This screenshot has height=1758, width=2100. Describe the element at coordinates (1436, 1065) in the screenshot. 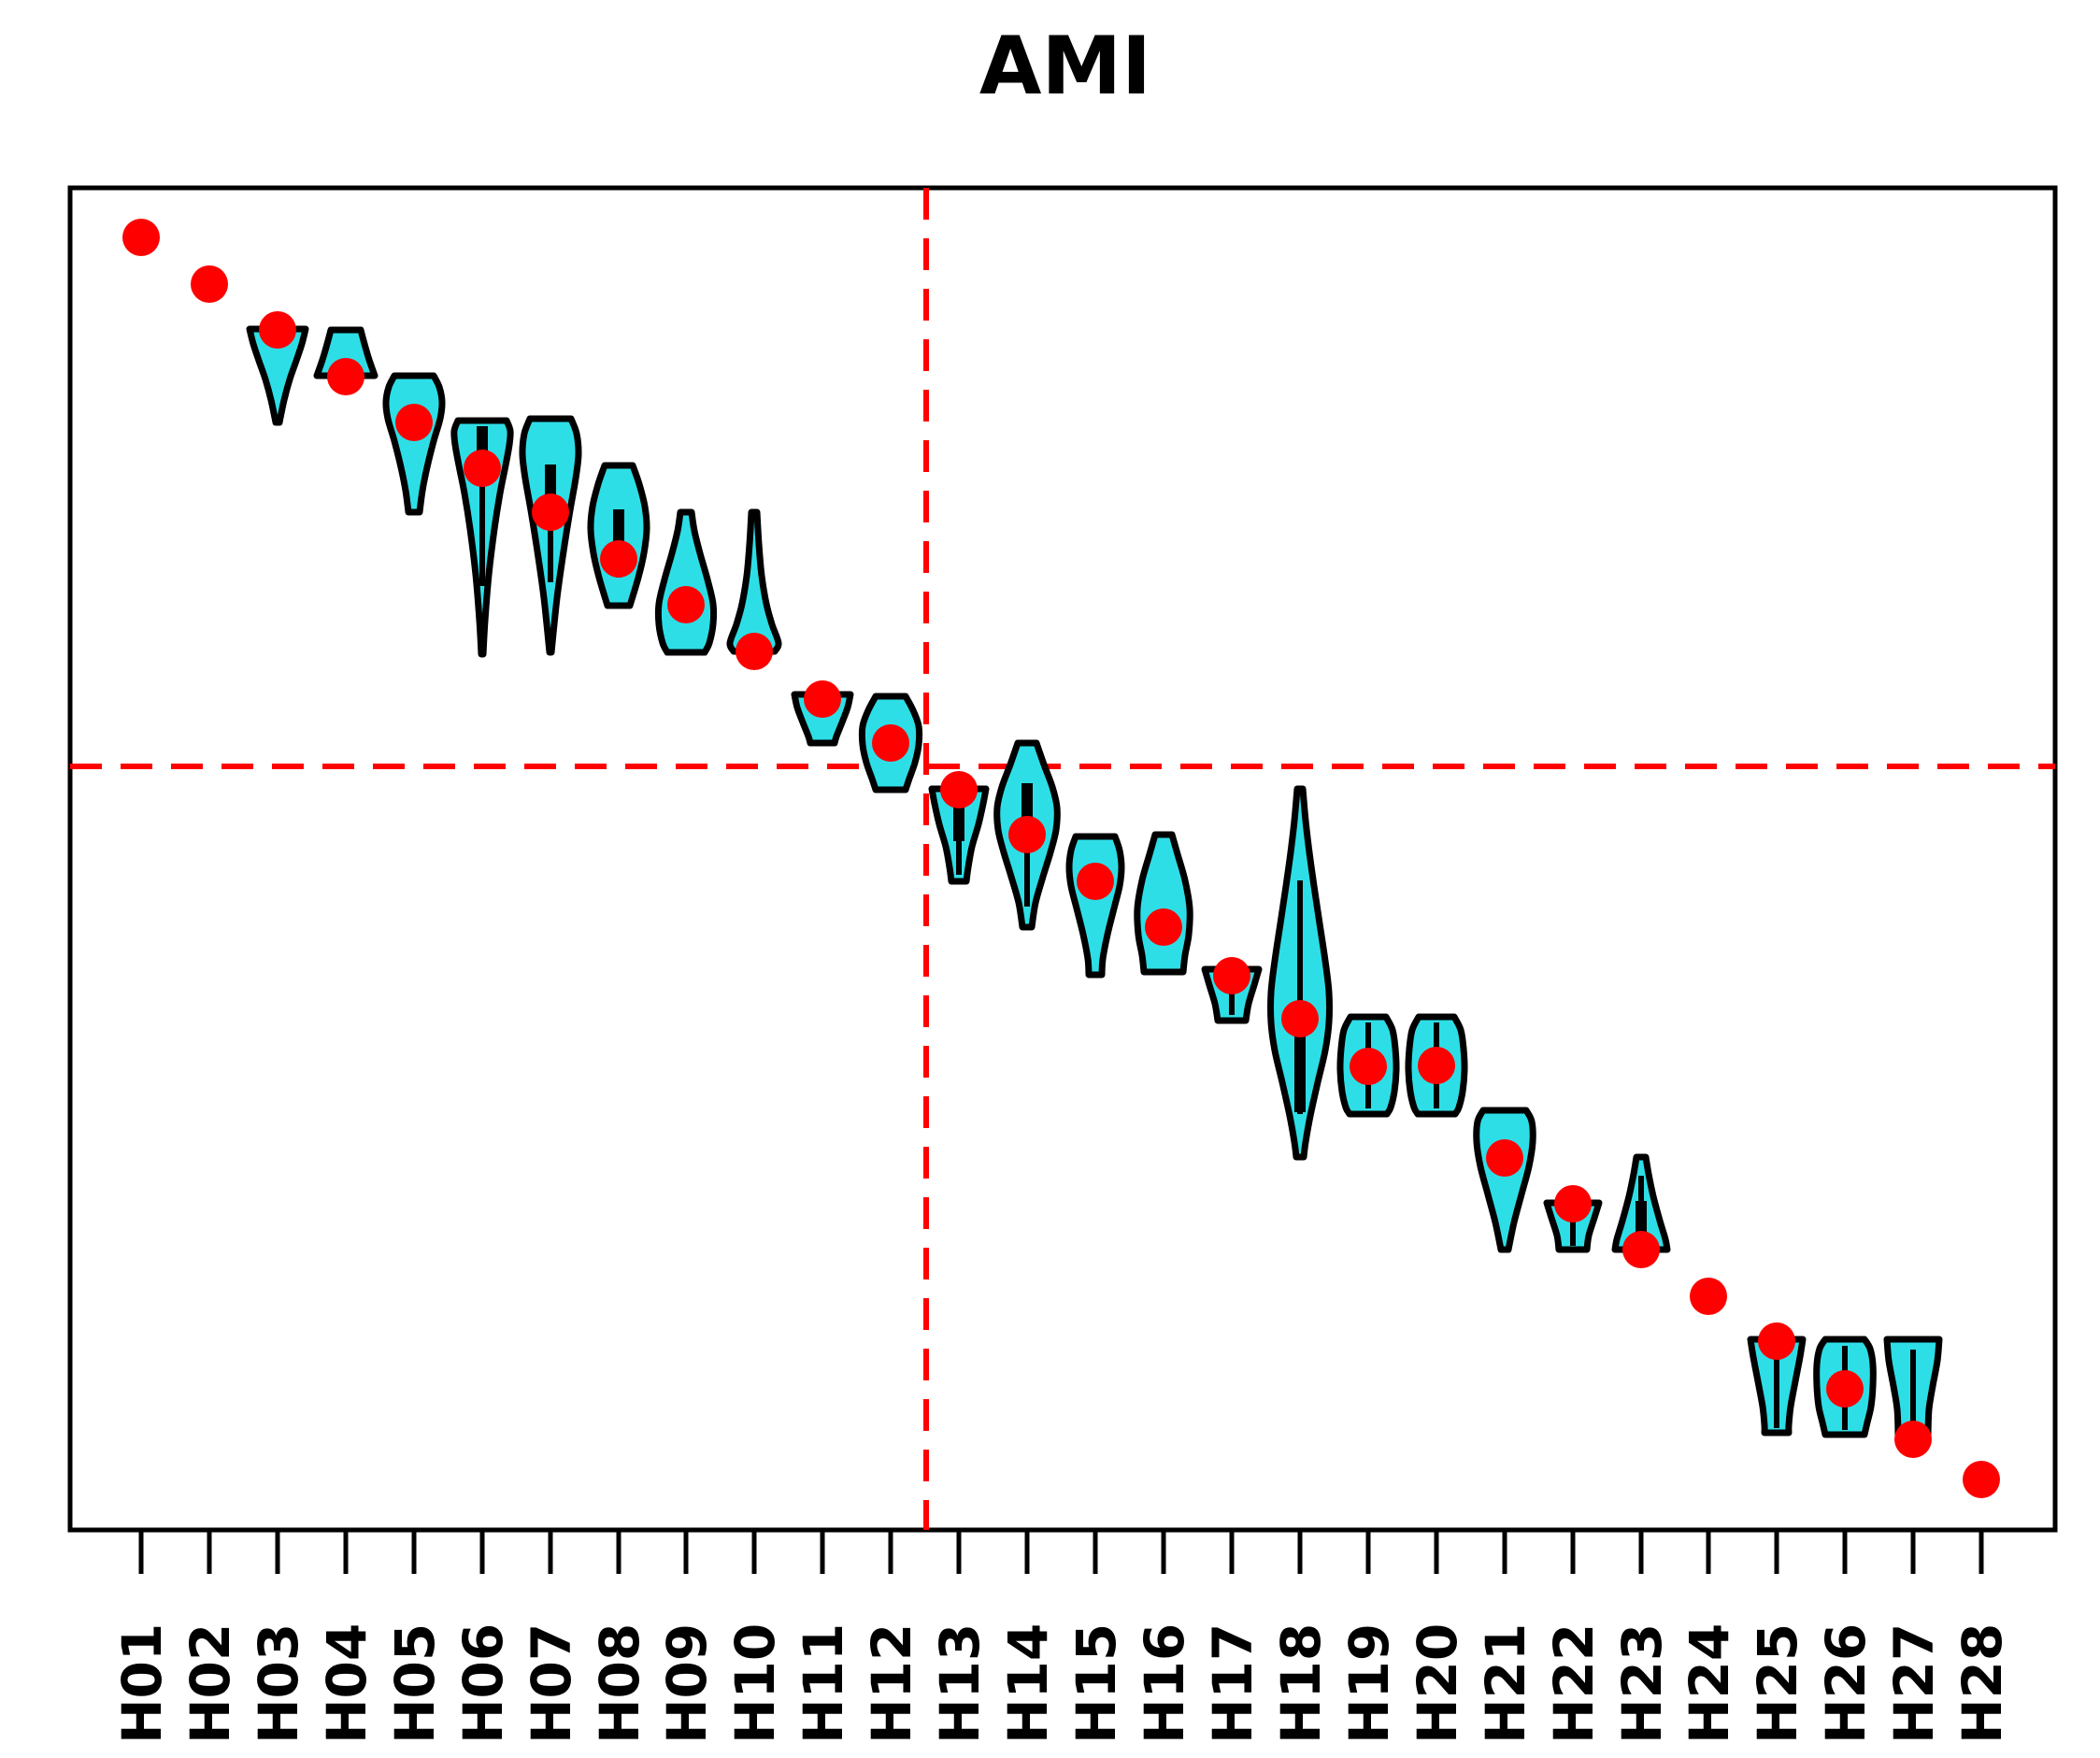

I see `mean-dot-H20` at that location.